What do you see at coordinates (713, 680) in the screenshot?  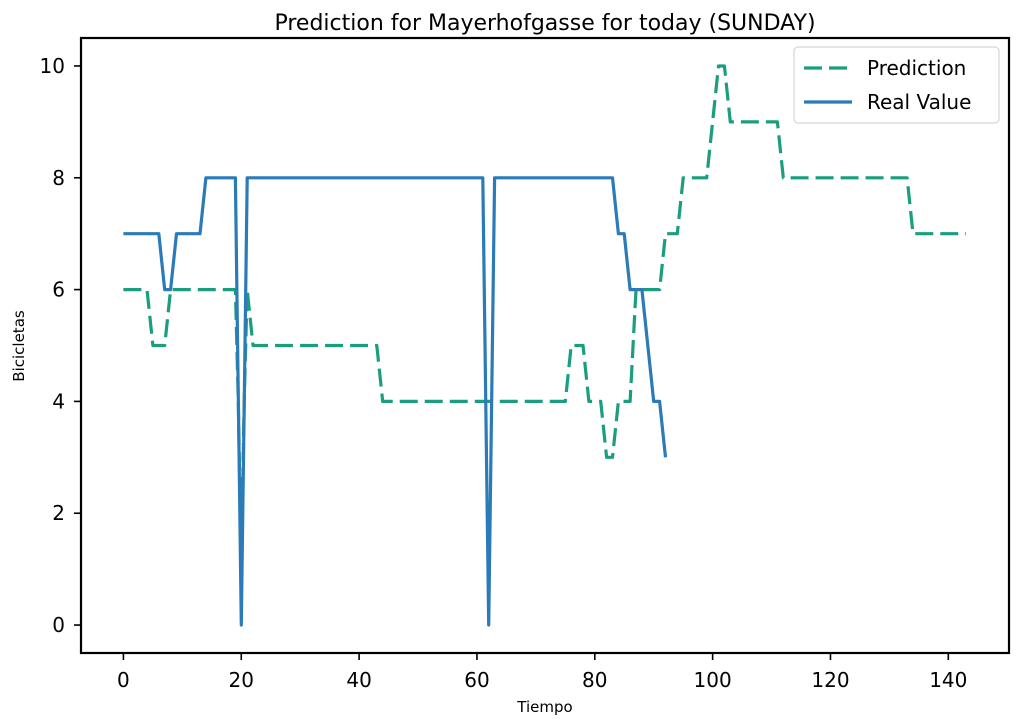 I see `x-tick-label: 100` at bounding box center [713, 680].